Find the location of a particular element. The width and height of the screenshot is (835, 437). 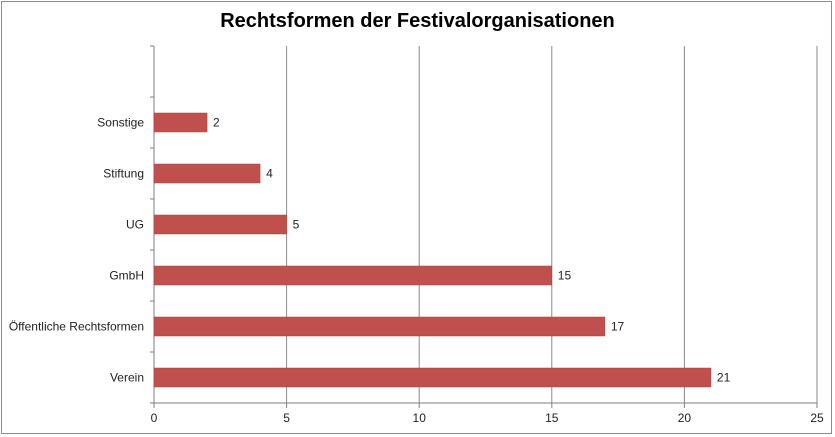

data-label: 2 is located at coordinates (216, 123).